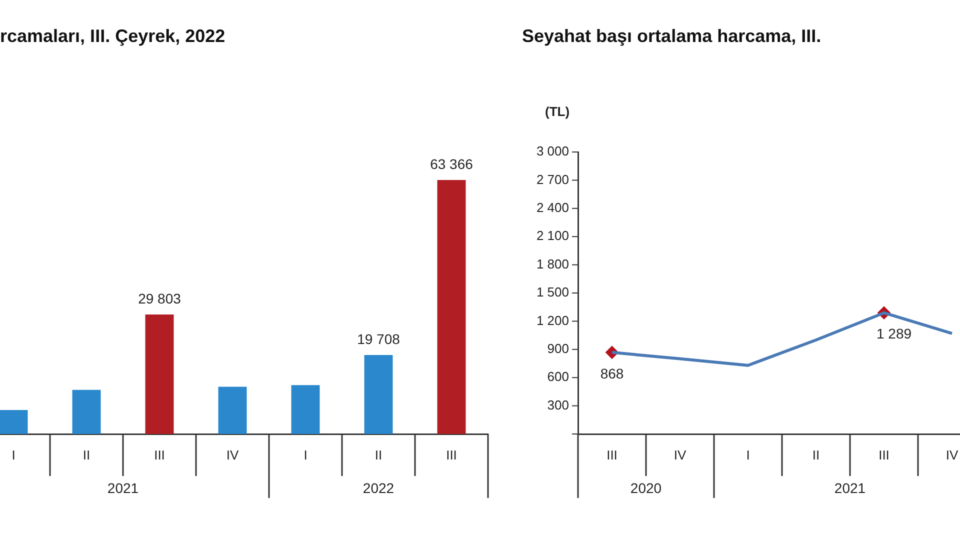 The width and height of the screenshot is (960, 540). Describe the element at coordinates (552, 292) in the screenshot. I see `y-tick-label: 1 500` at that location.